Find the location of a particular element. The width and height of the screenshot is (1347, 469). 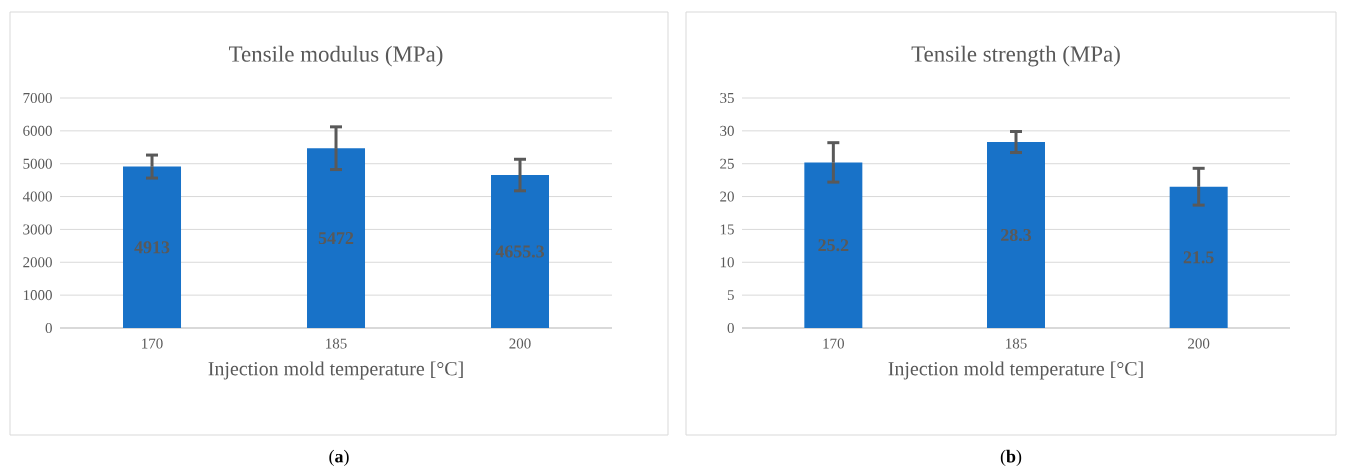

data-label: 25.2 is located at coordinates (833, 245).